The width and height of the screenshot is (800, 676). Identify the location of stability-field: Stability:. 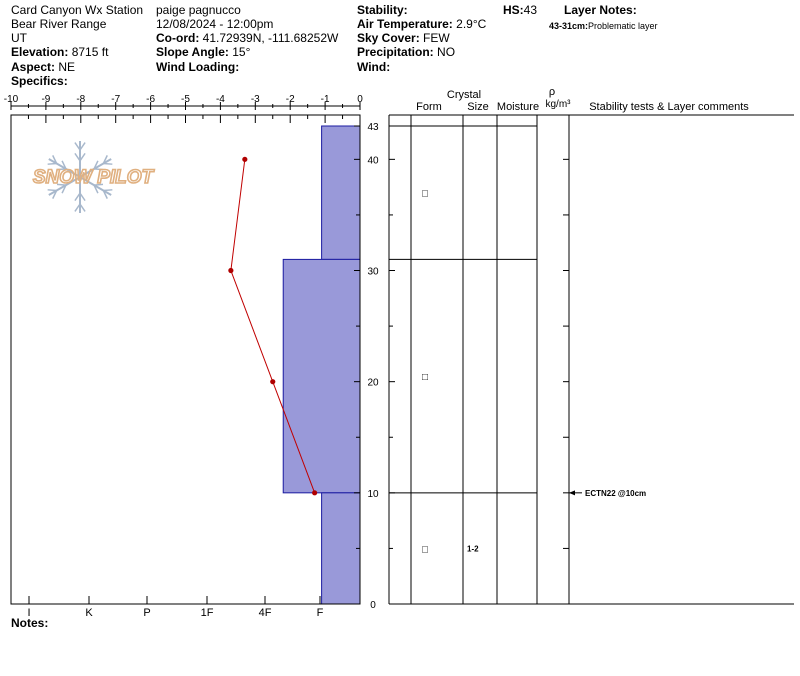
(382, 10).